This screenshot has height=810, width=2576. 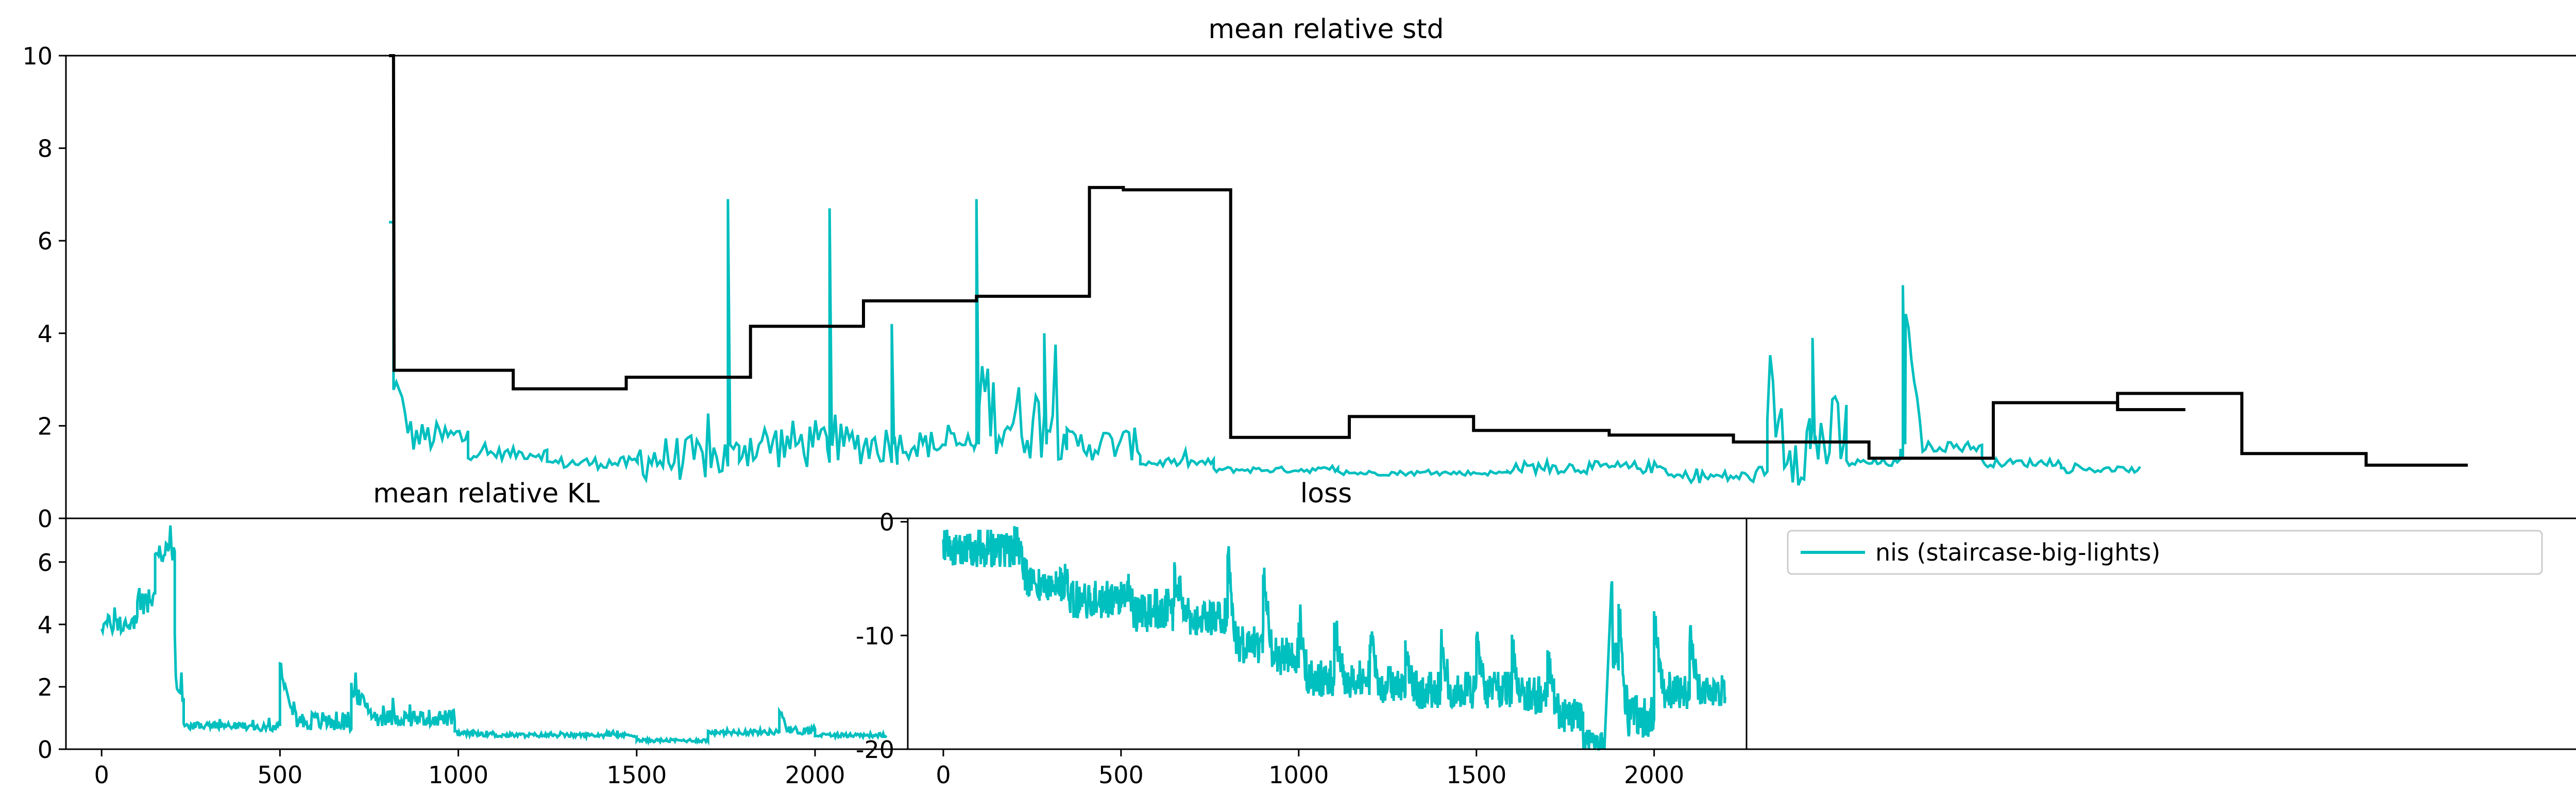 I want to click on loss-line, so click(x=1334, y=638).